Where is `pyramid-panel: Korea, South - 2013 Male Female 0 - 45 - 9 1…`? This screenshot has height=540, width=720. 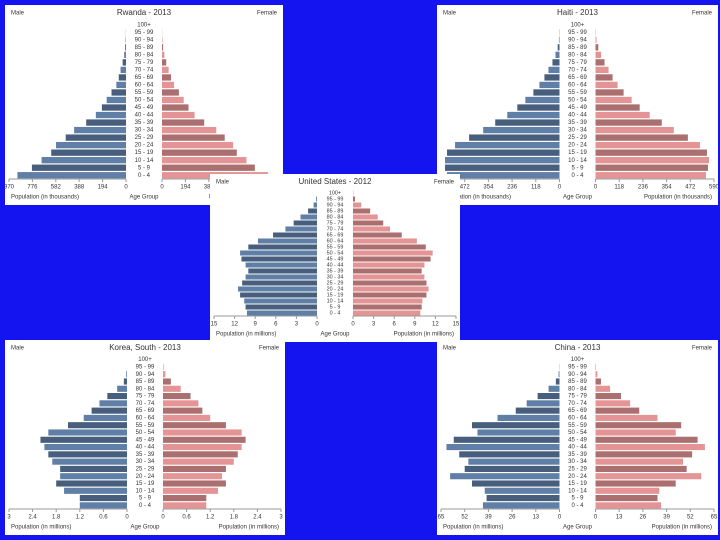 pyramid-panel: Korea, South - 2013 Male Female 0 - 45 - 9 1… is located at coordinates (145, 437).